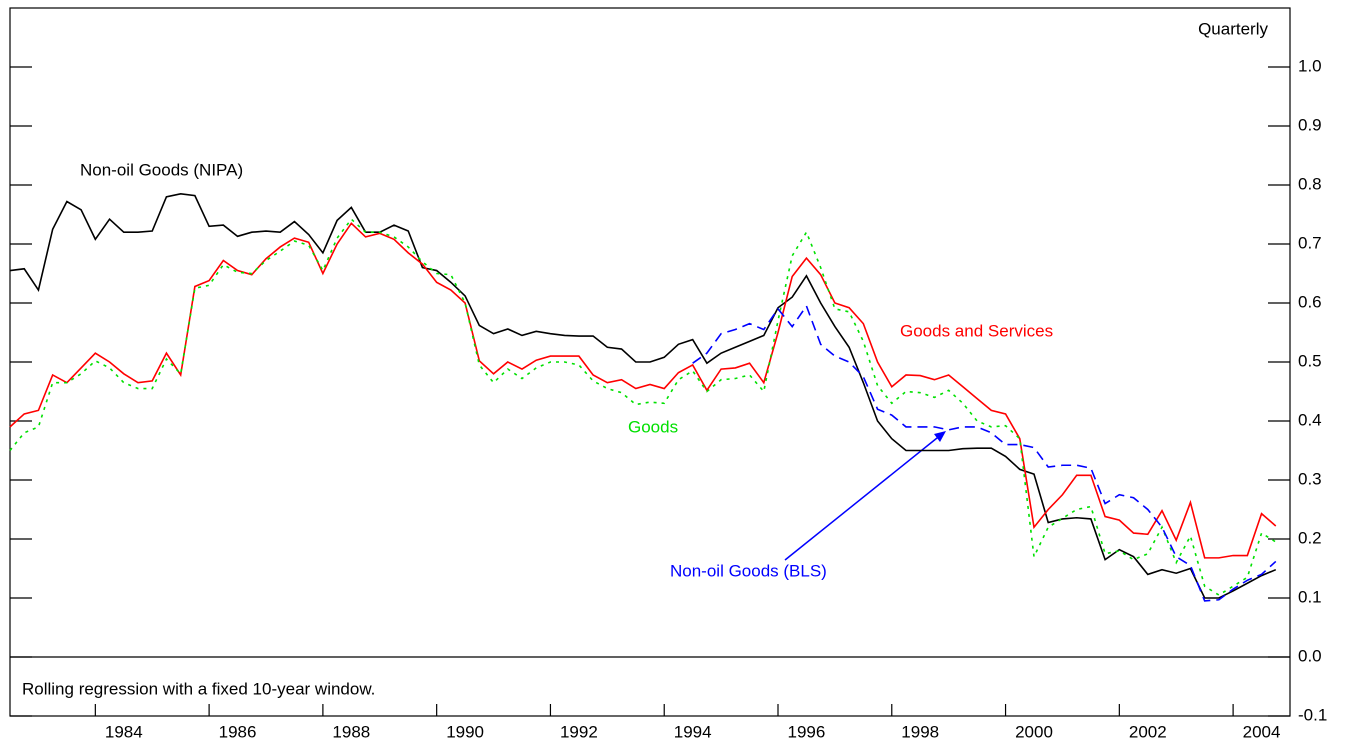  What do you see at coordinates (940, 436) in the screenshot?
I see `arrow-head` at bounding box center [940, 436].